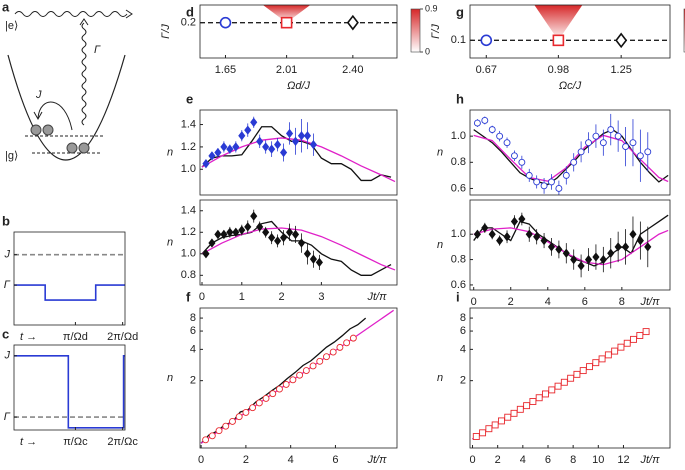  What do you see at coordinates (84, 74) in the screenshot?
I see `decay-wave` at bounding box center [84, 74].